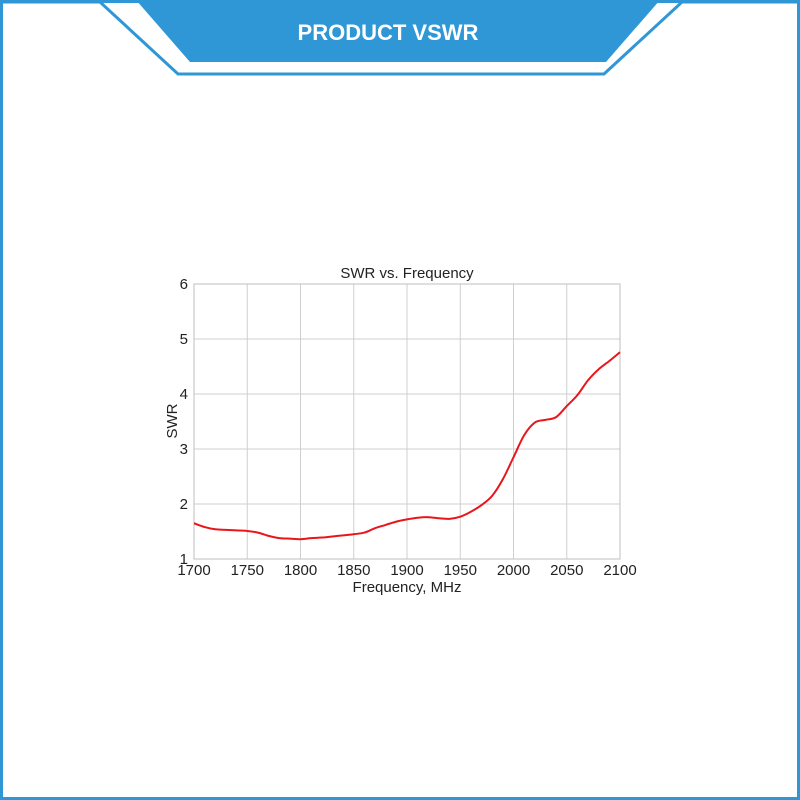  I want to click on banner: PRODUCT VSWR, so click(400, 38).